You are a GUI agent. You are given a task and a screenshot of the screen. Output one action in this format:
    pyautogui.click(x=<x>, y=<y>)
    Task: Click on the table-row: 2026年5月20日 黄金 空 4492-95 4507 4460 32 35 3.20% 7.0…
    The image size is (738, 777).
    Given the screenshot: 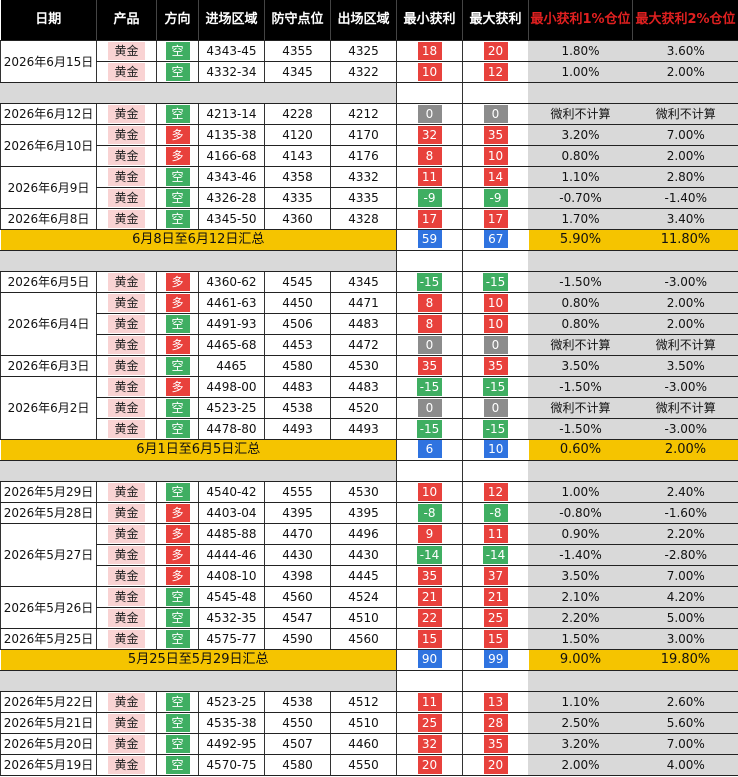 What is the action you would take?
    pyautogui.click(x=369, y=744)
    